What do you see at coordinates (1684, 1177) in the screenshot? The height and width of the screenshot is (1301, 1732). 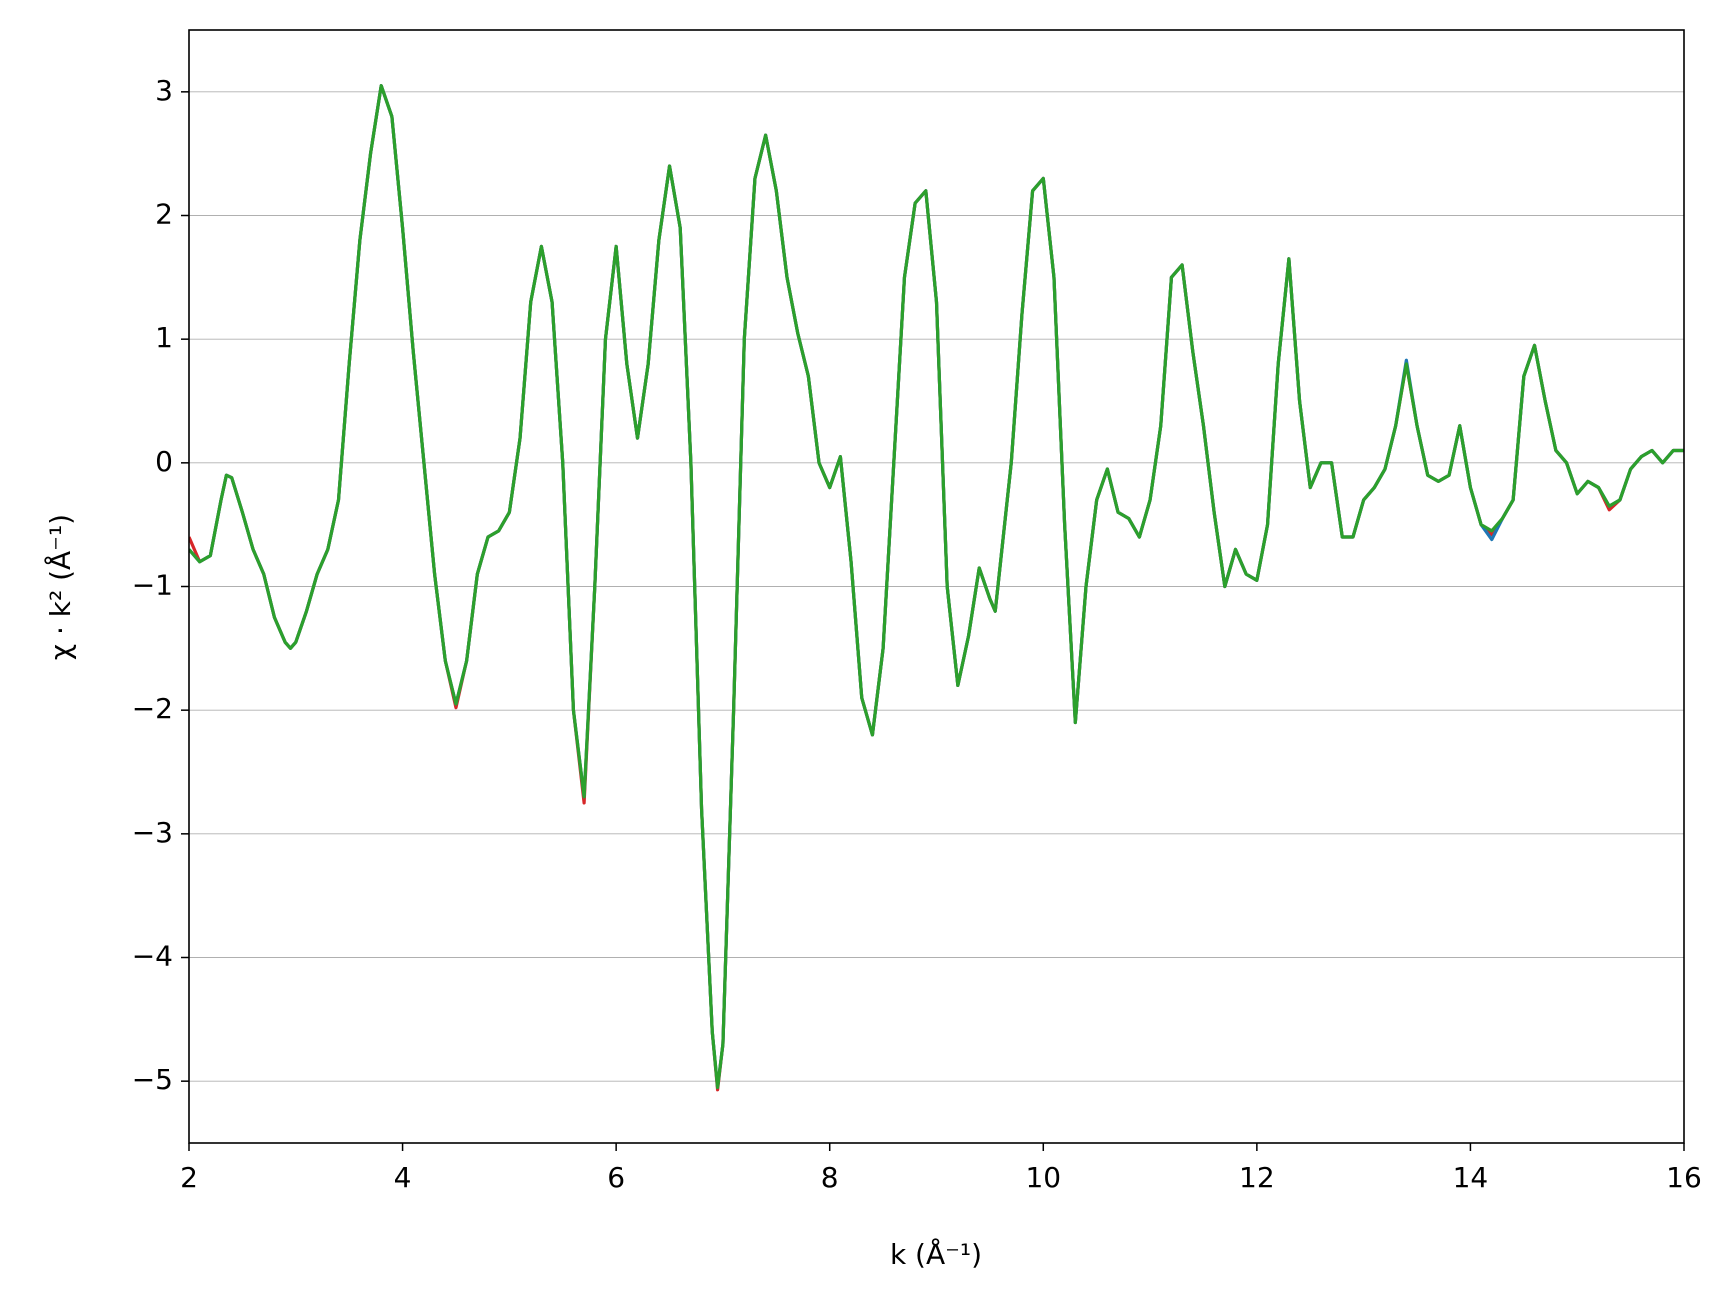 I see `x-tick-label: 16` at bounding box center [1684, 1177].